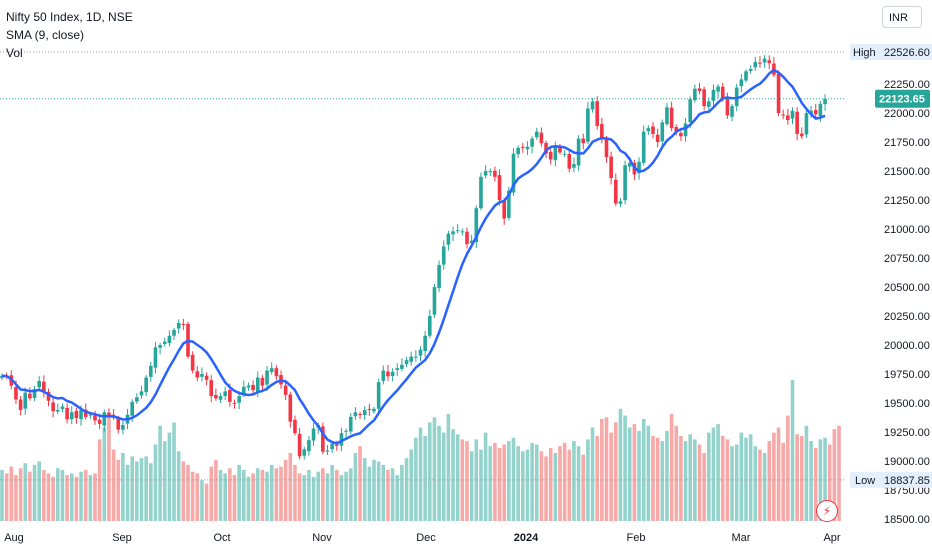 This screenshot has height=550, width=932. What do you see at coordinates (526, 538) in the screenshot?
I see `time-tick-label: 2024` at bounding box center [526, 538].